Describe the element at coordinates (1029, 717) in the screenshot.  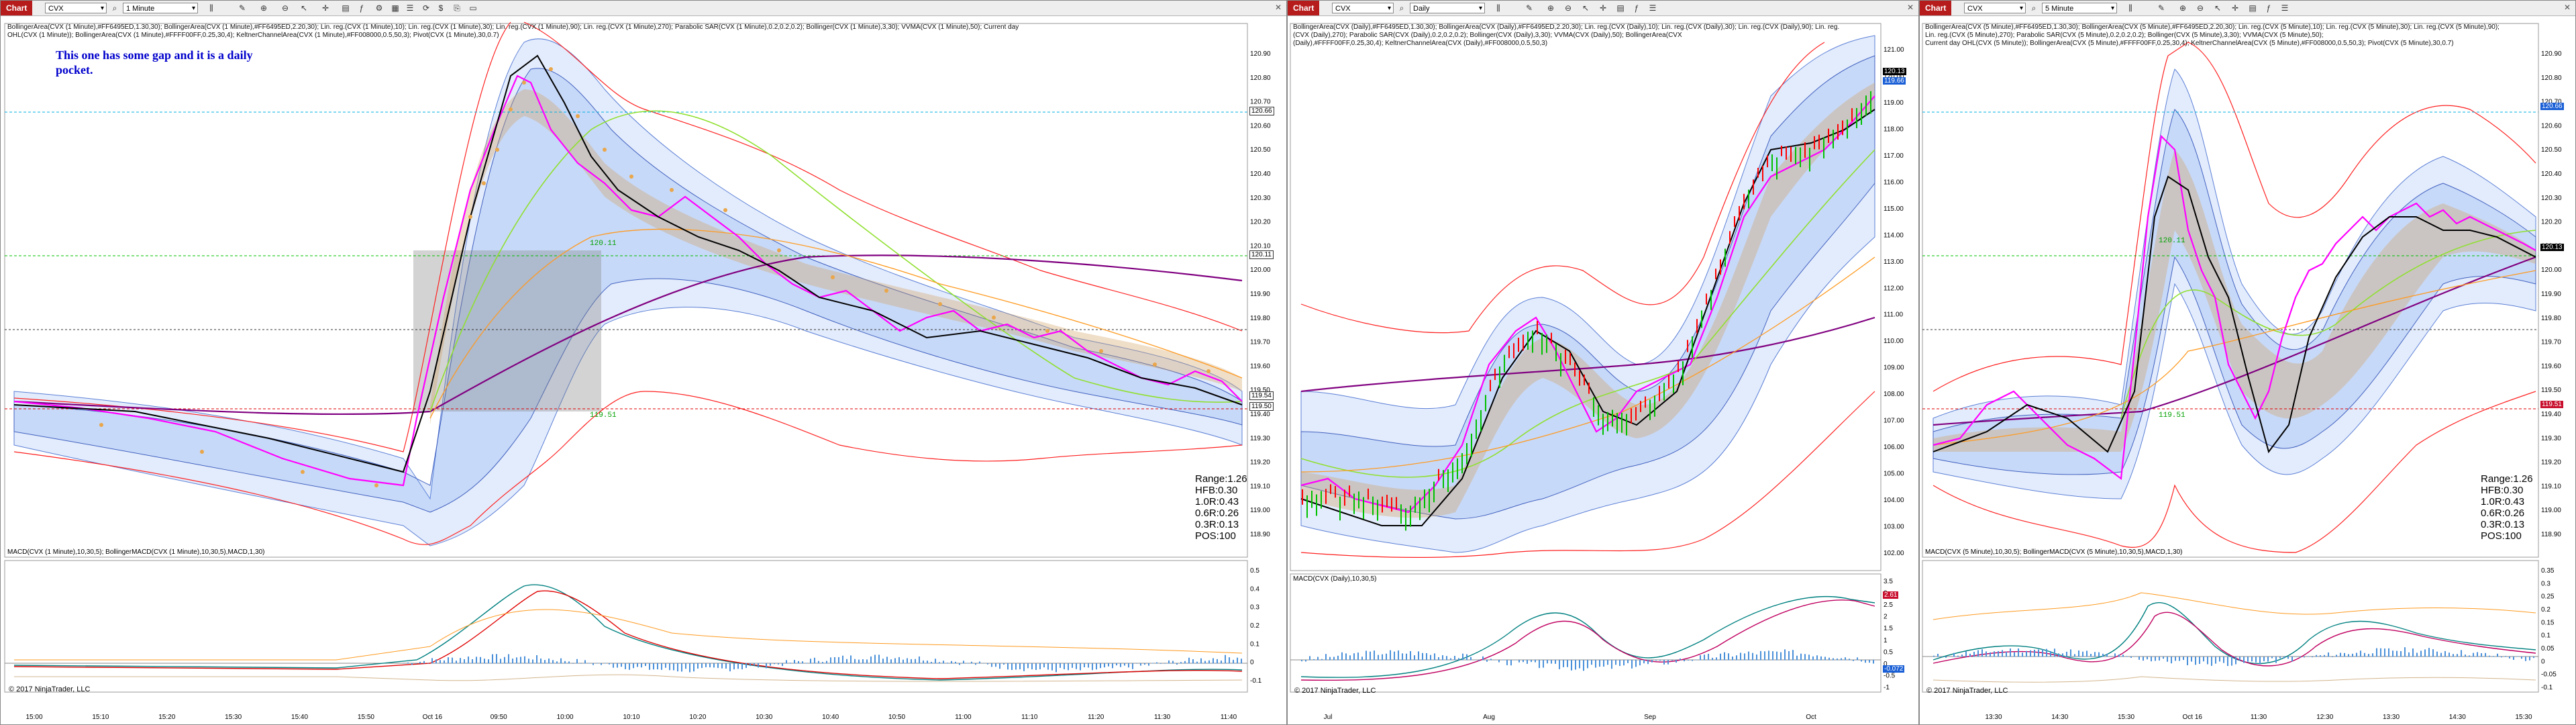
I see `time-tick-label: 11:10` at that location.